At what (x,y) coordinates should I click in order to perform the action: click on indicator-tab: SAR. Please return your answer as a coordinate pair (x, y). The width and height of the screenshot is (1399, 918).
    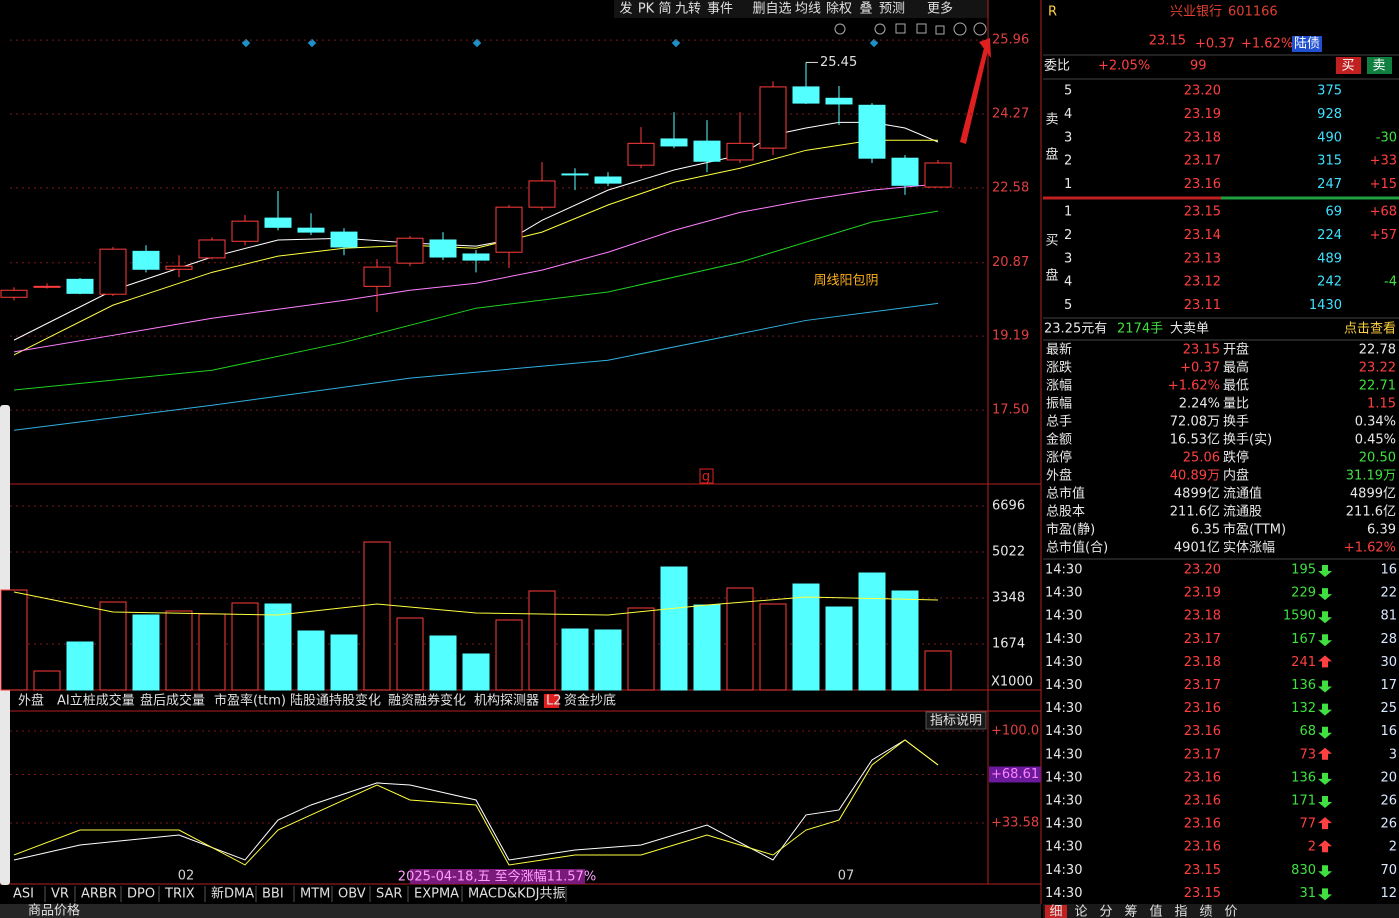
    Looking at the image, I should click on (389, 894).